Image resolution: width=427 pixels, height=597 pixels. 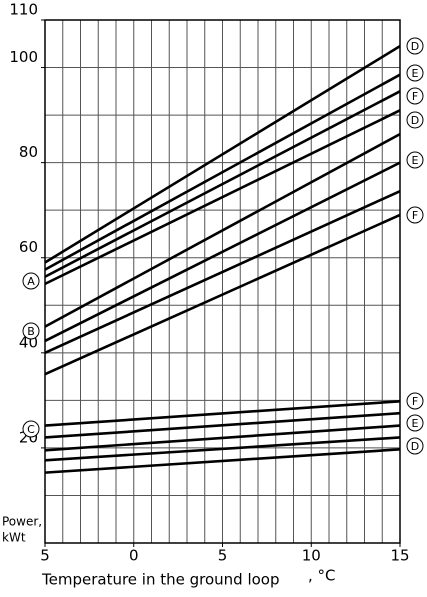 I want to click on x-axis-label: Temperature in the ground loop, so click(x=160, y=580).